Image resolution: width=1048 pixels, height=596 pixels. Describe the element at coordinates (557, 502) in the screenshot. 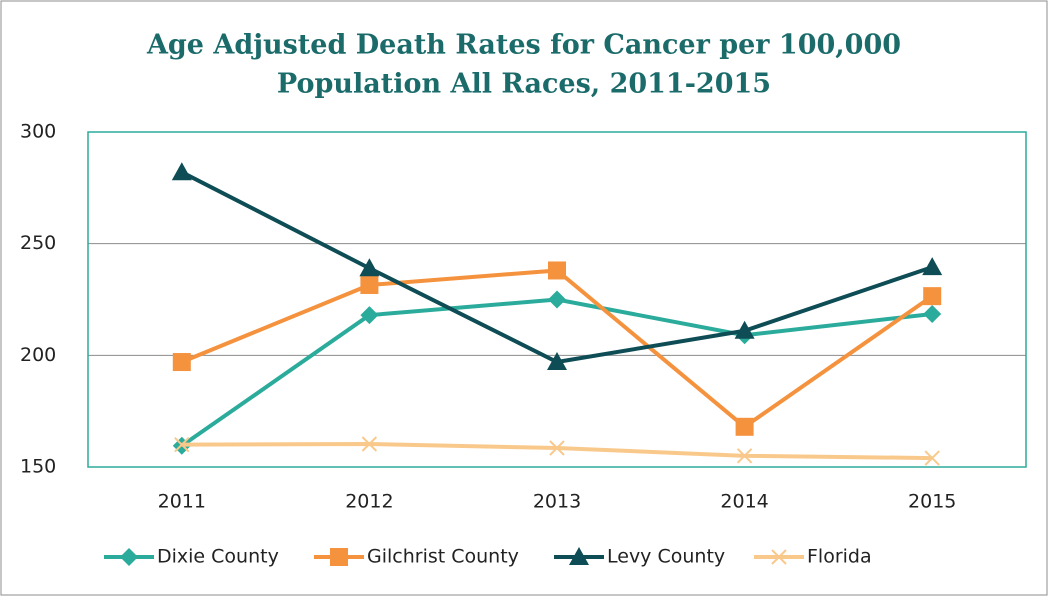

I see `x-tick-label: 2013` at that location.